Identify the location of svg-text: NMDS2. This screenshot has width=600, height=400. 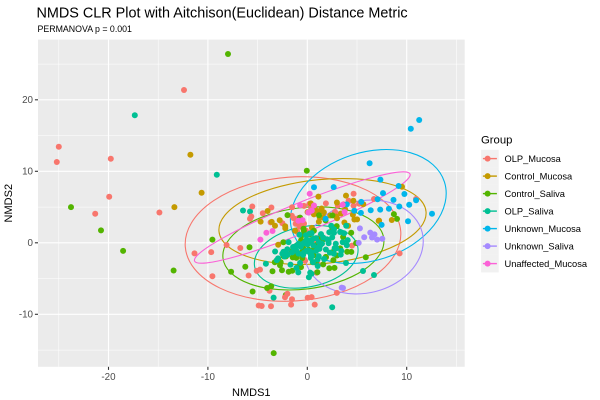
(9, 203).